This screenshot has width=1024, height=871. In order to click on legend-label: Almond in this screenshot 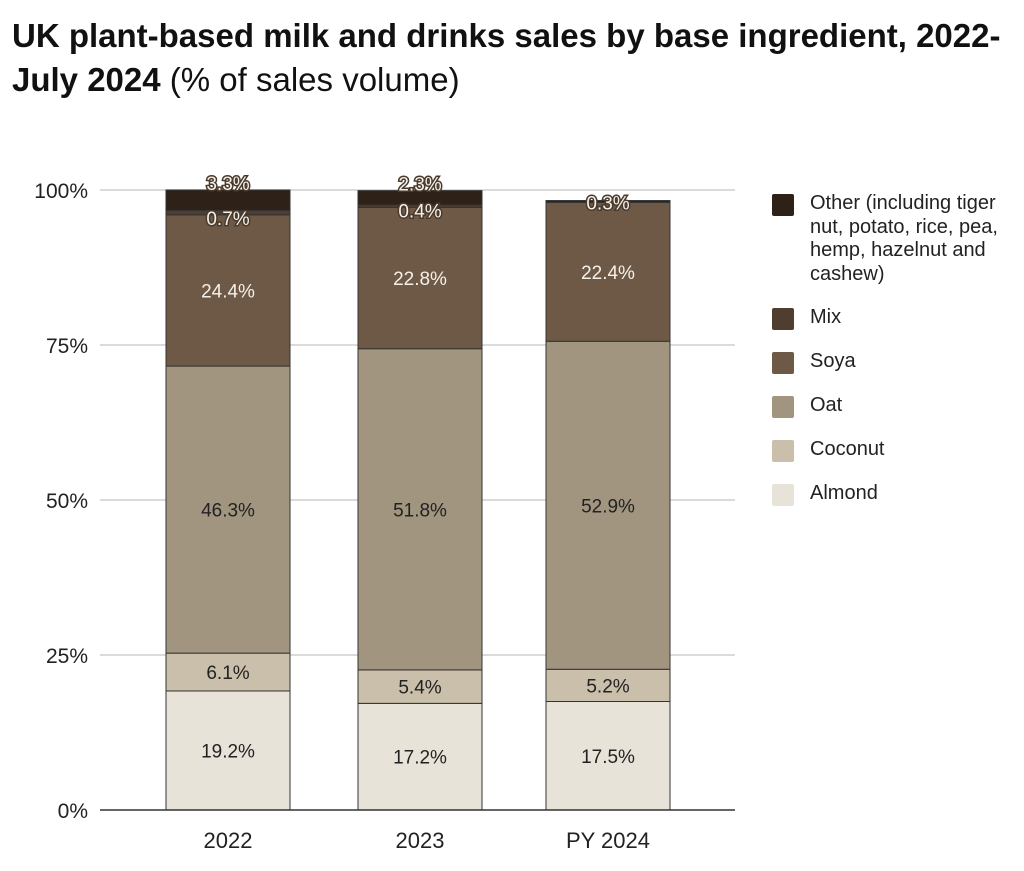, I will do `click(844, 493)`.